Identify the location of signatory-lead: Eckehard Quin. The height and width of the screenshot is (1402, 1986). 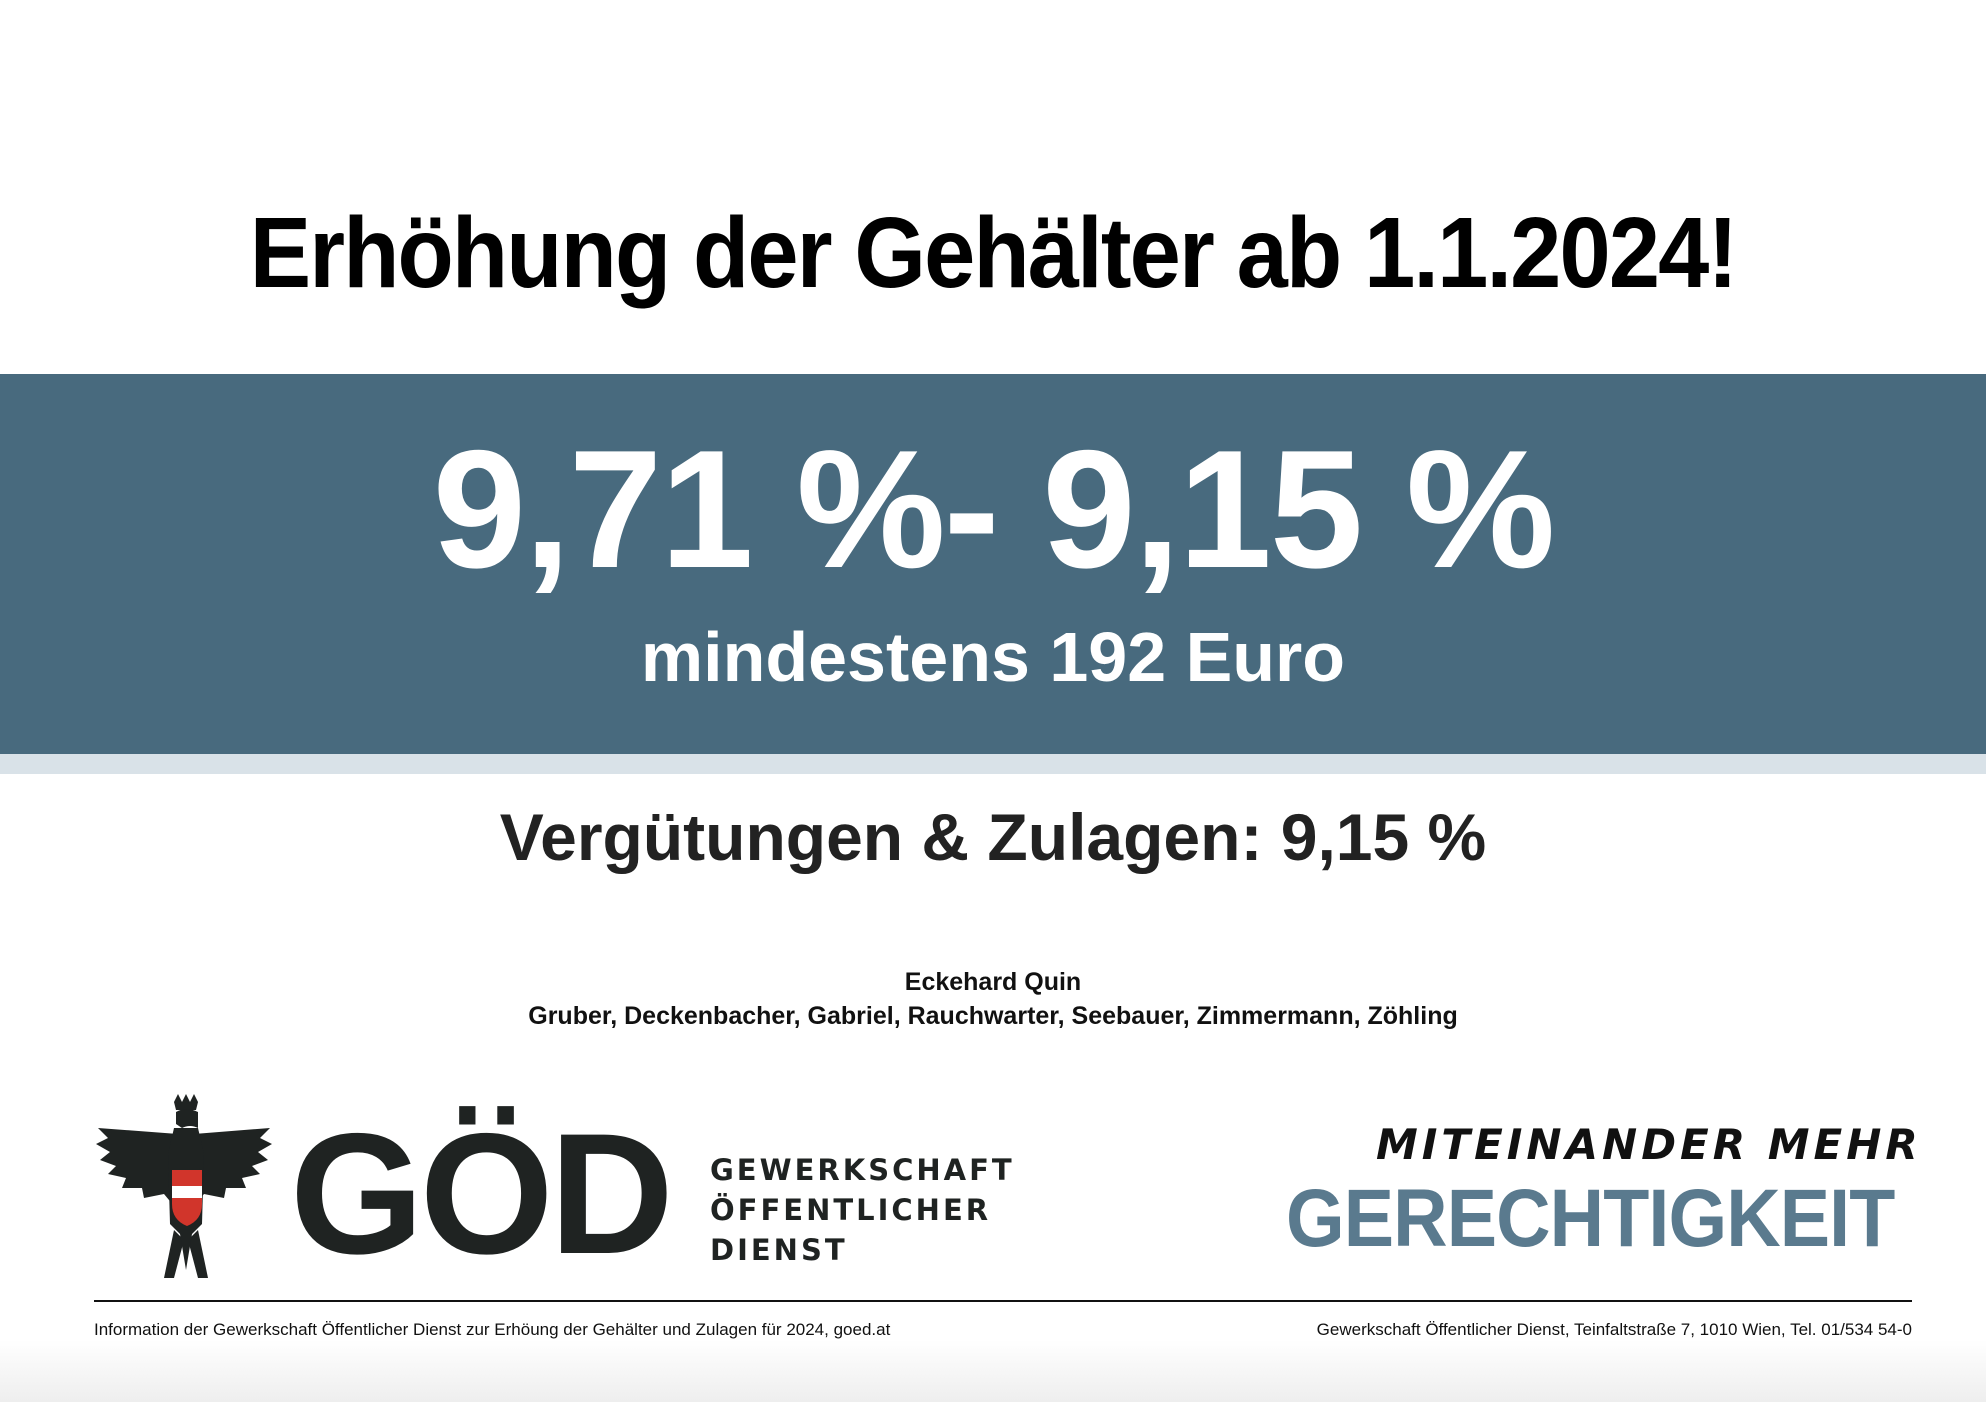
(993, 982).